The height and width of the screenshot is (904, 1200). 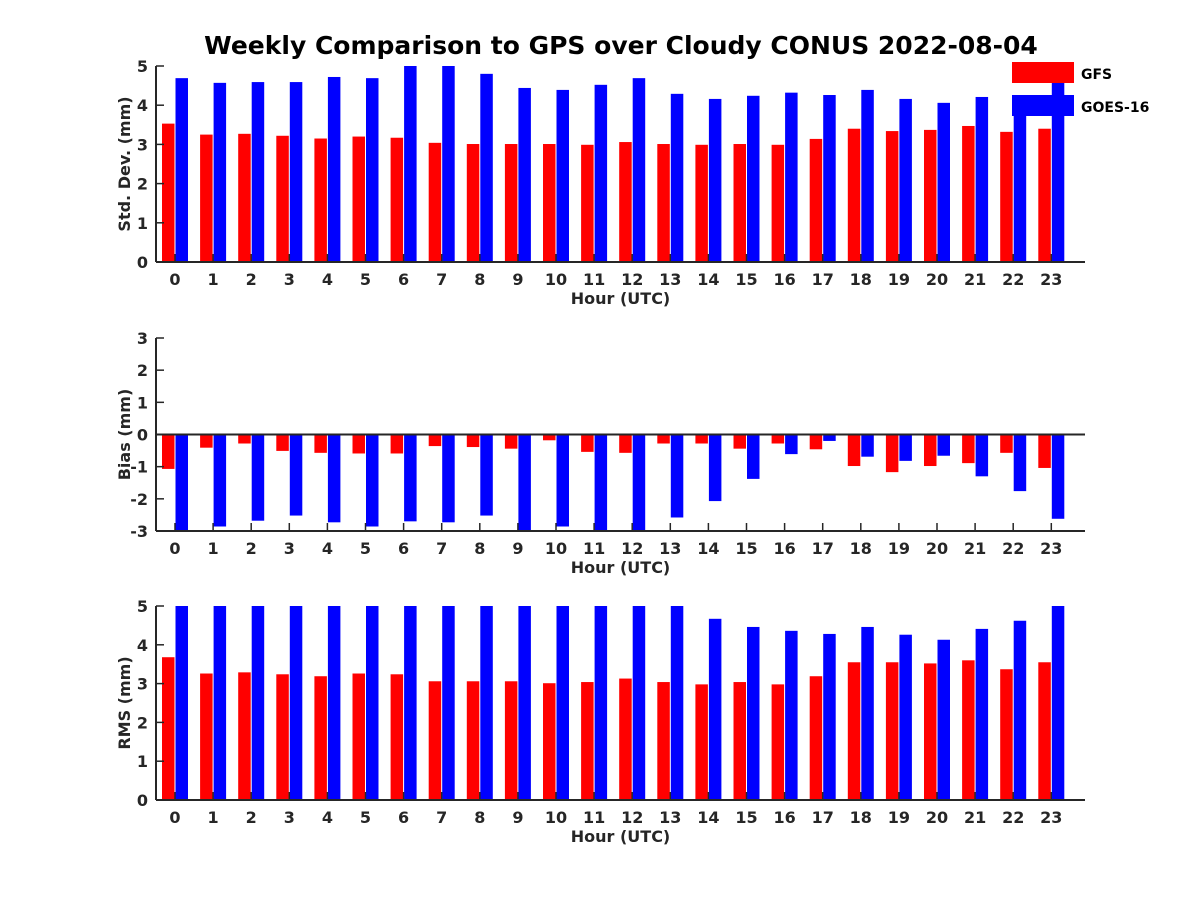 What do you see at coordinates (1013, 279) in the screenshot?
I see `x-tick-label: 22` at bounding box center [1013, 279].